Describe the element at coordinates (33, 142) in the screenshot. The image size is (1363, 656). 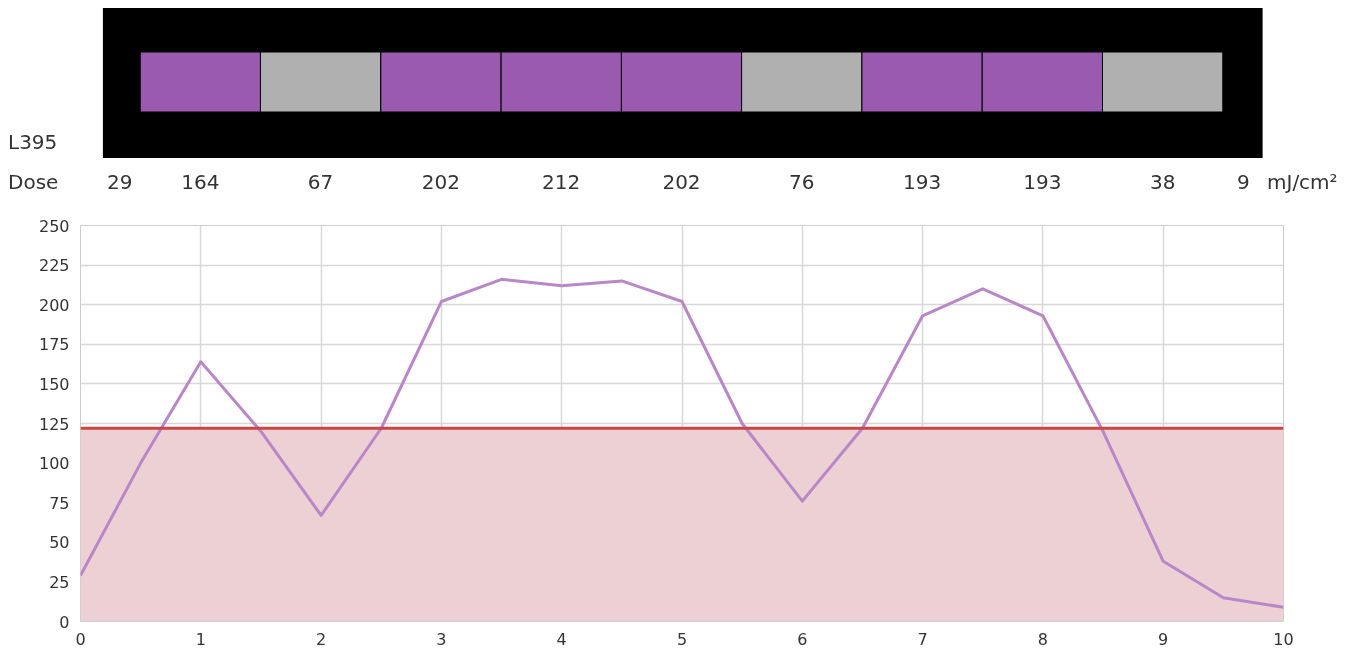
I see `text: L395` at that location.